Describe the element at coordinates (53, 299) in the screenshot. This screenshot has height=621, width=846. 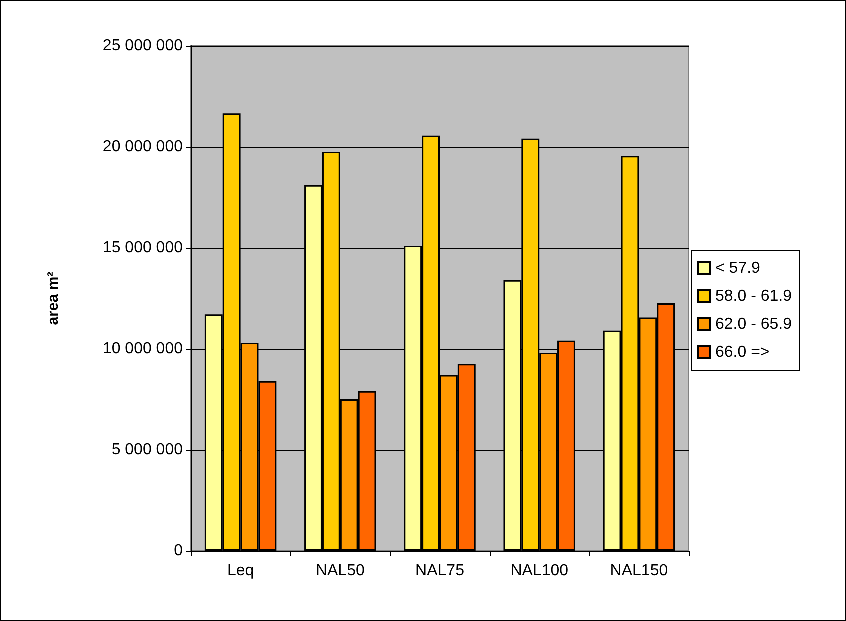
I see `y-axis-title: area m²` at that location.